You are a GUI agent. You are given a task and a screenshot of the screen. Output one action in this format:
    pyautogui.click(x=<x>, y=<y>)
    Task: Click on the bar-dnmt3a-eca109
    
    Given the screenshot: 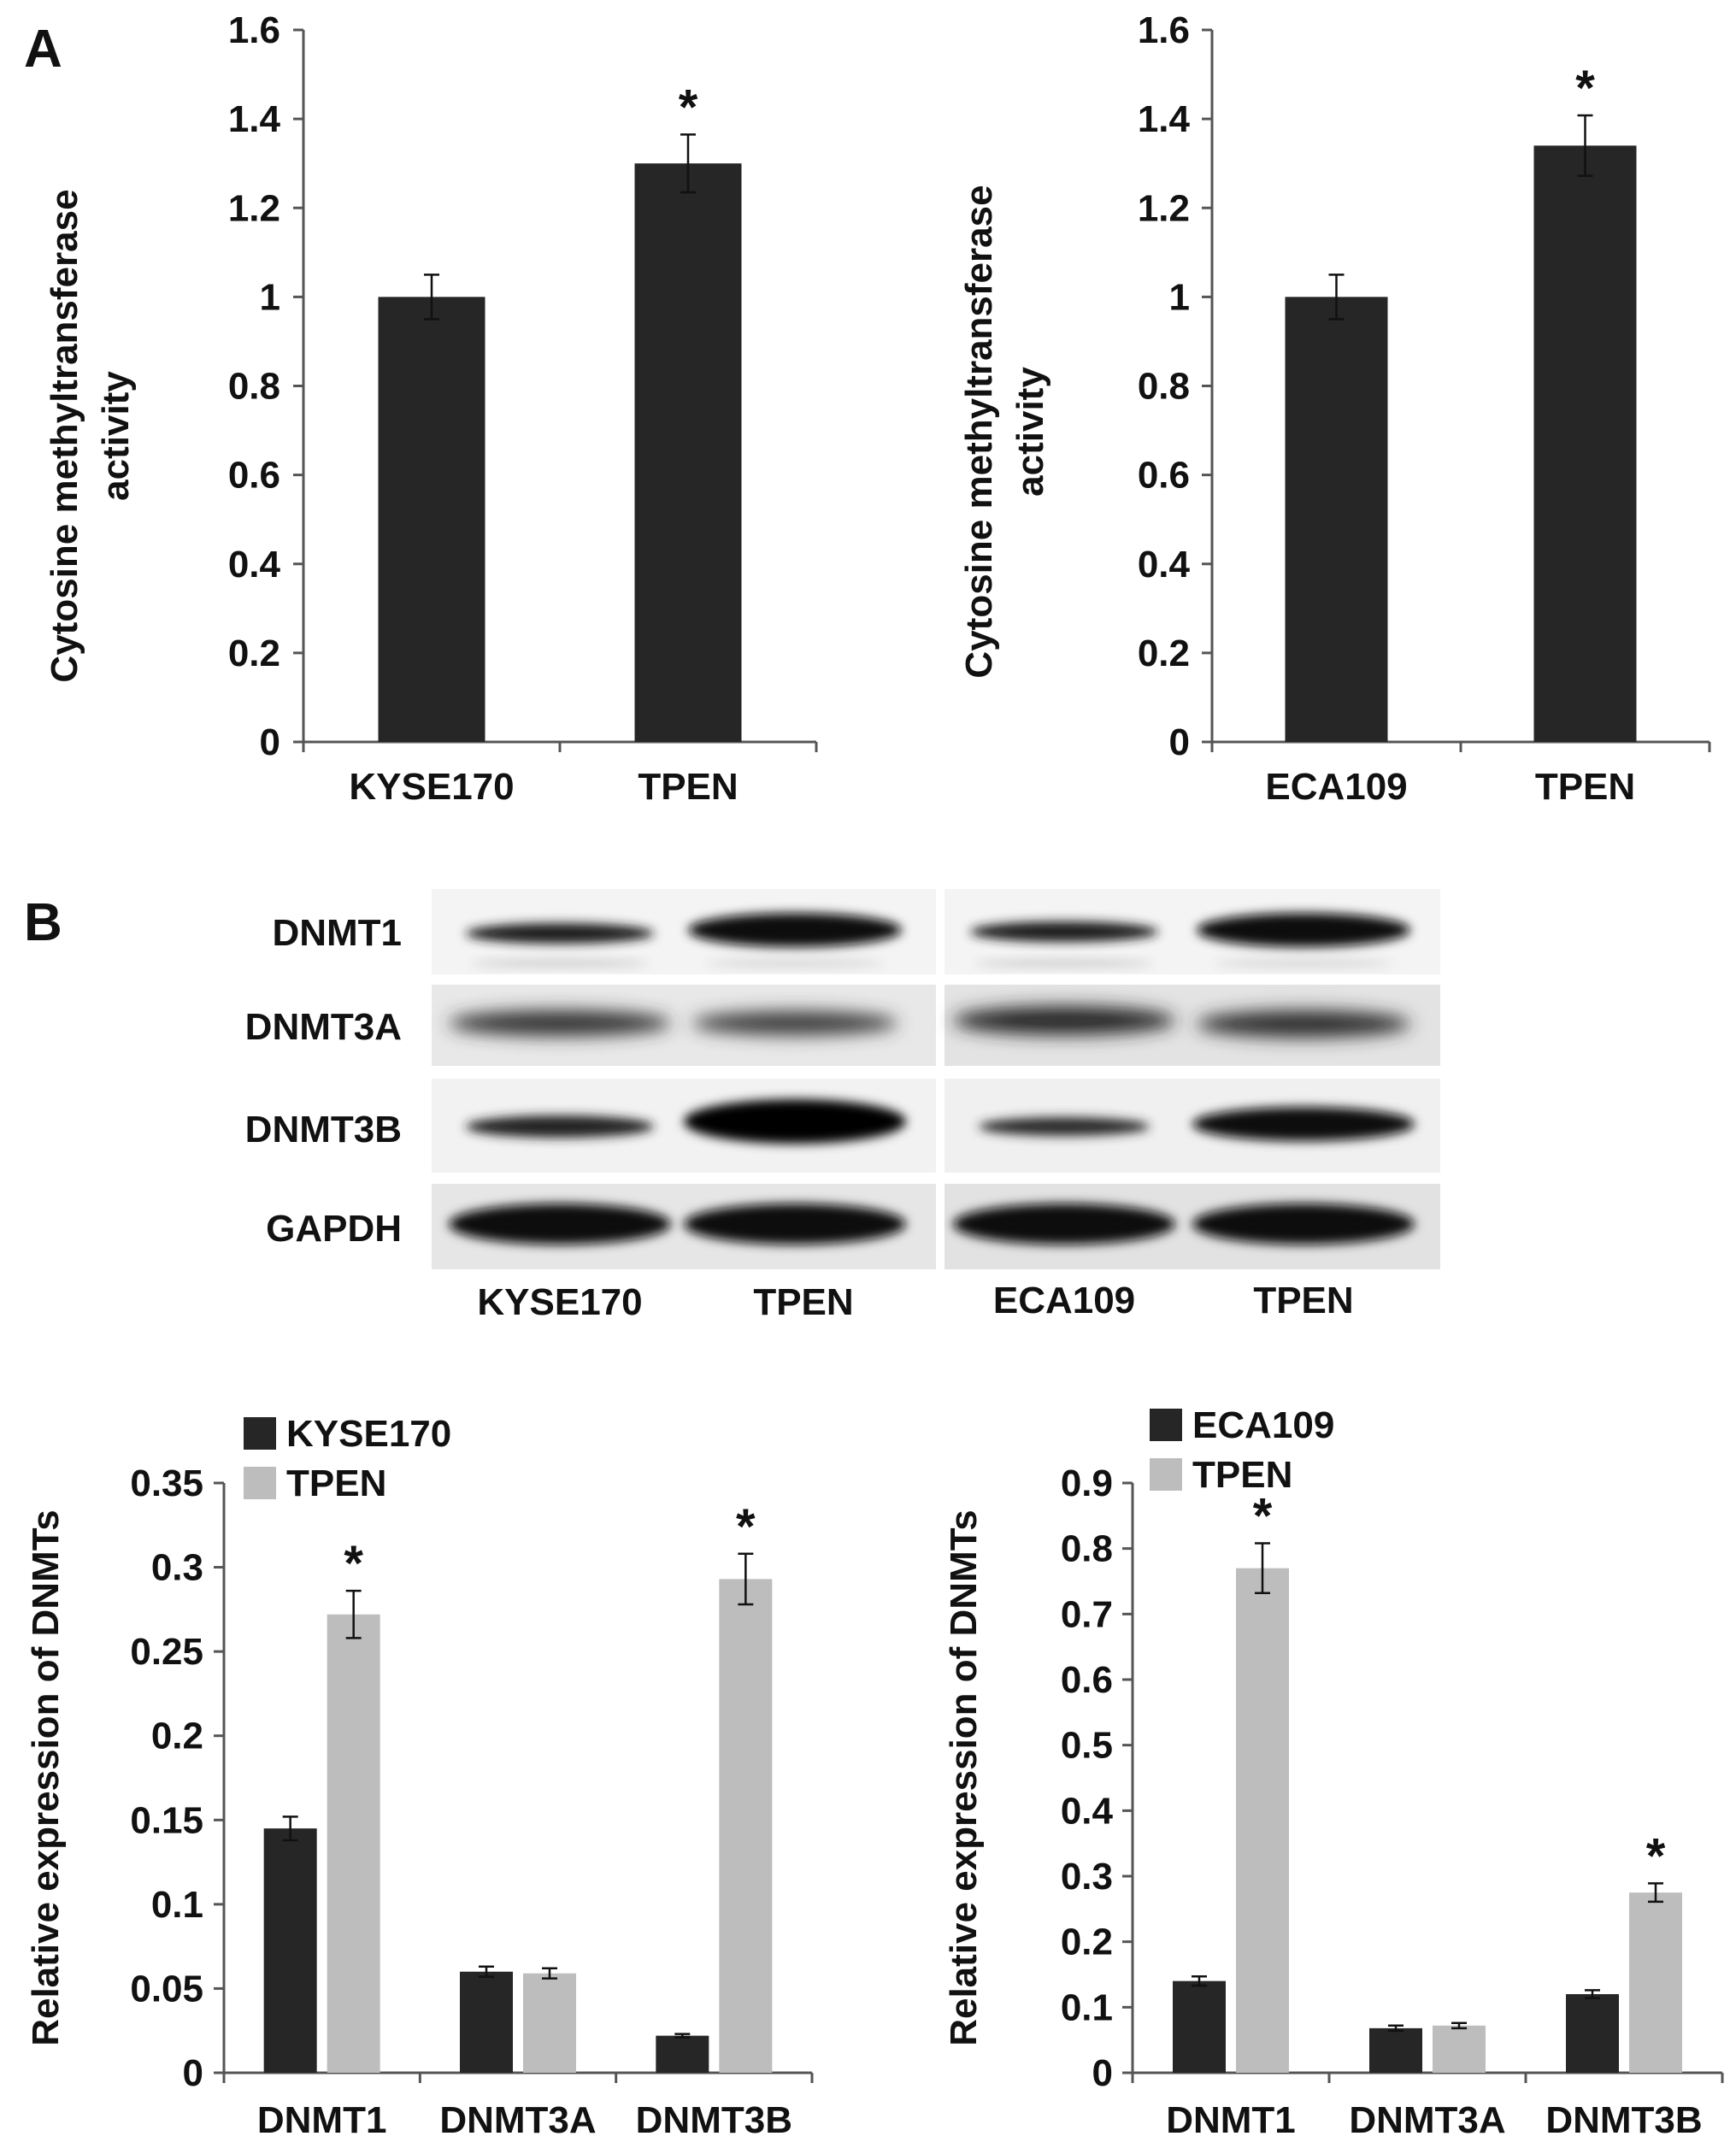 What is the action you would take?
    pyautogui.click(x=1395, y=2050)
    